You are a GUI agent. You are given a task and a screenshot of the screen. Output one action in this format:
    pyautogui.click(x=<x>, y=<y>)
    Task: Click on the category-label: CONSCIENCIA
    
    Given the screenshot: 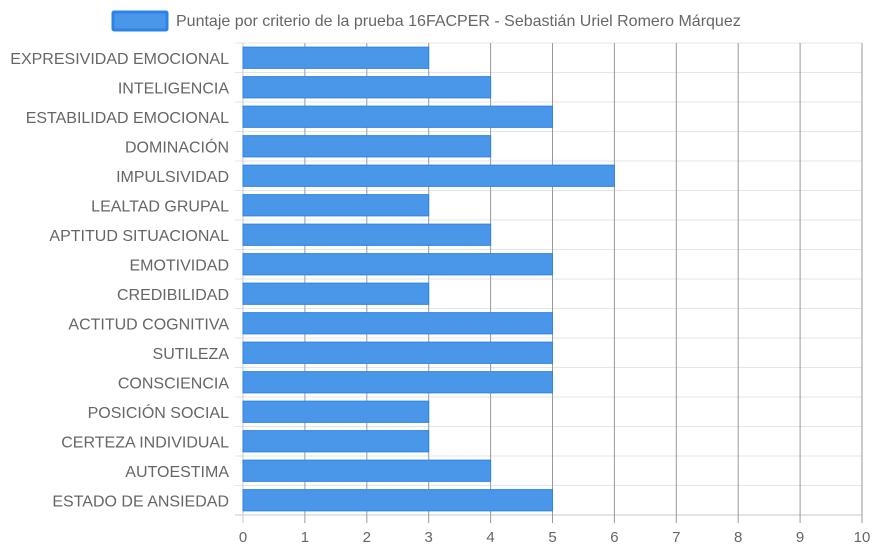 What is the action you would take?
    pyautogui.click(x=173, y=383)
    